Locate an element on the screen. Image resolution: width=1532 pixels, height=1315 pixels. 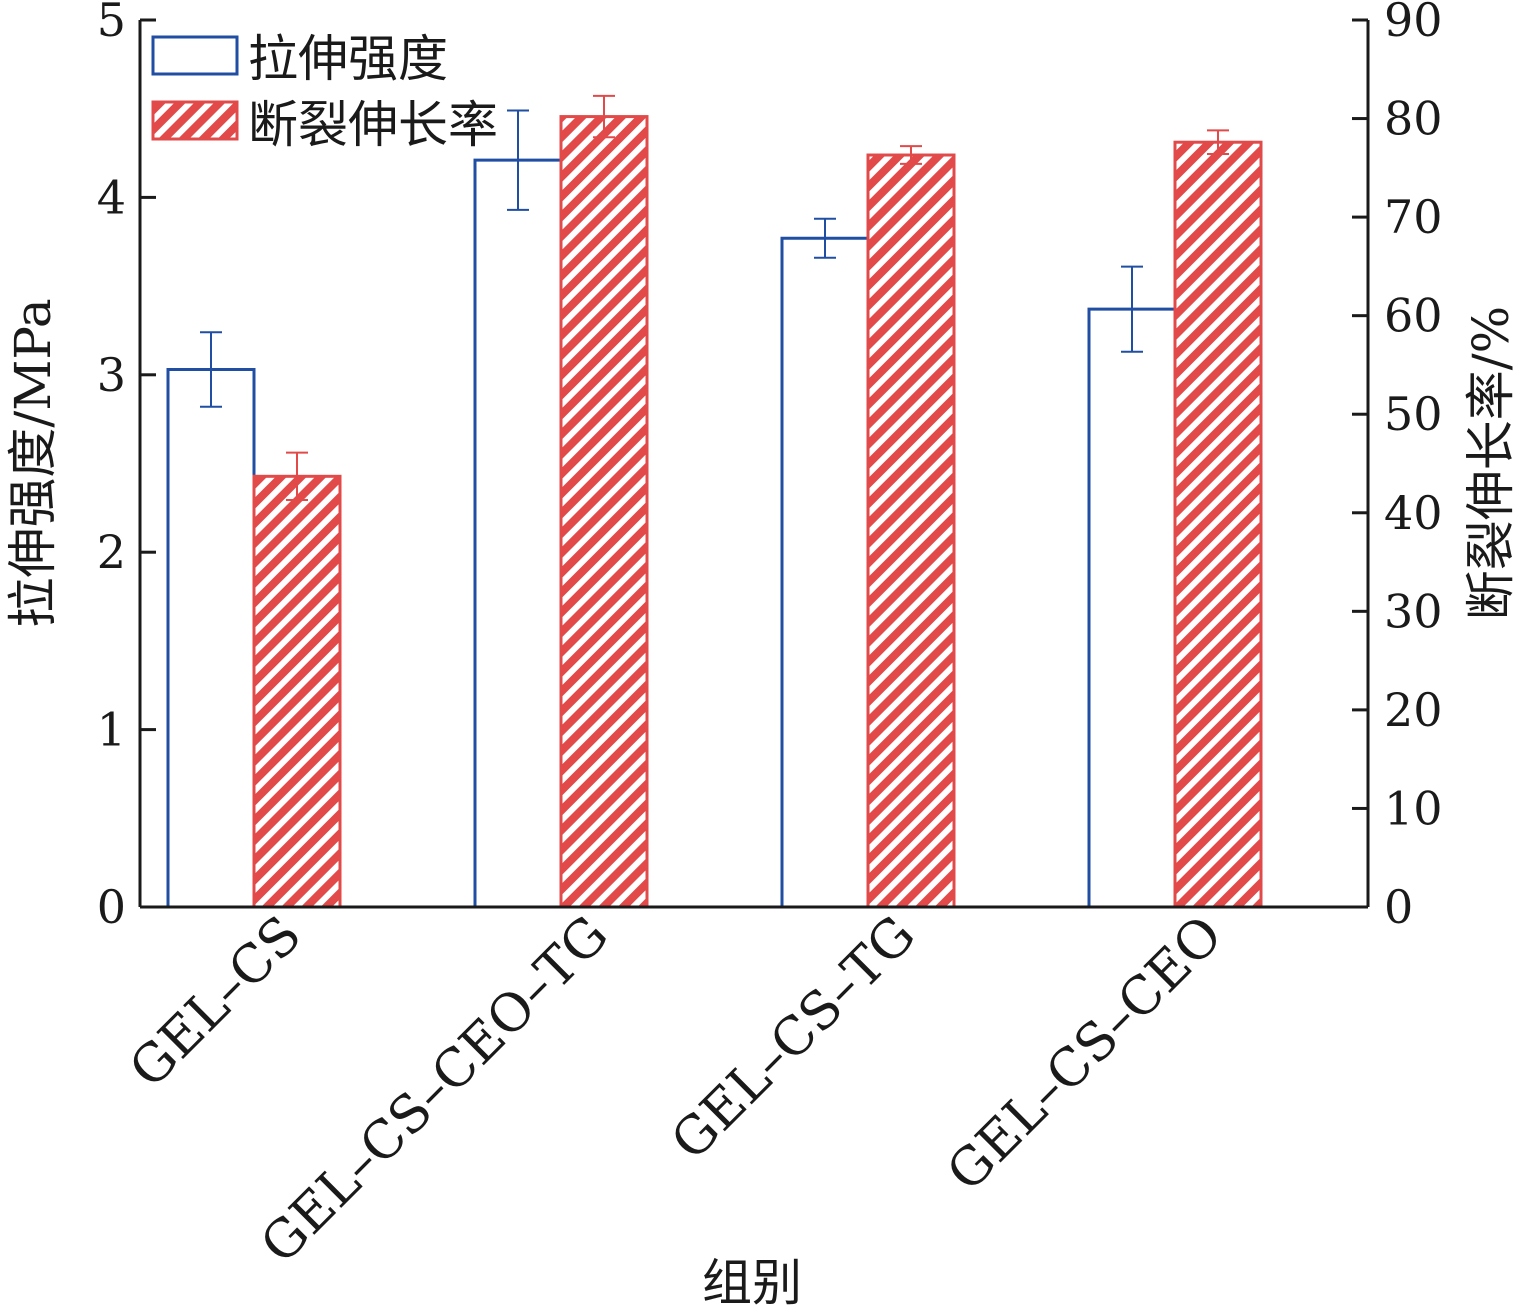
legend-swatch-elongation is located at coordinates (195, 120).